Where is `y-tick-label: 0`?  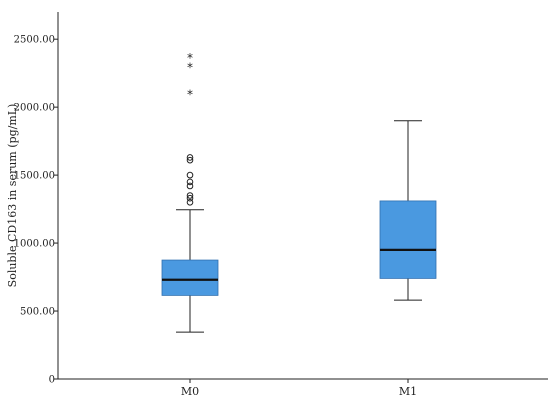
y-tick-label: 0 is located at coordinates (52, 380).